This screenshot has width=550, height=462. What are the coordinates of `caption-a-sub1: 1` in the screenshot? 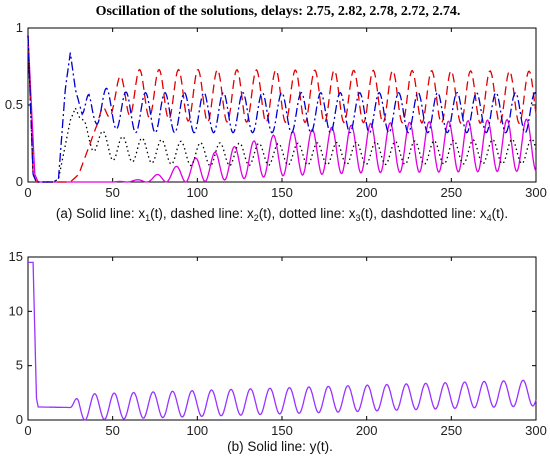 It's located at (147, 218).